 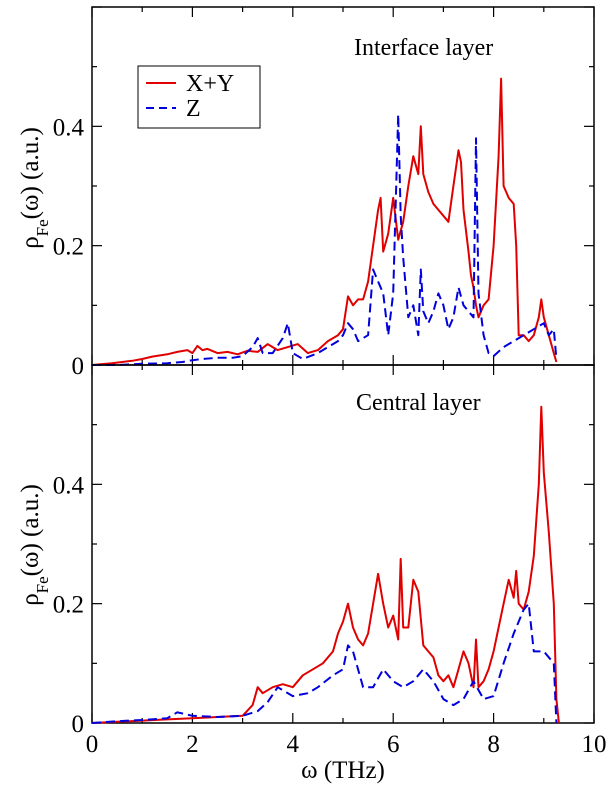 What do you see at coordinates (69, 127) in the screenshot?
I see `interface-y-tick-label: 0.4` at bounding box center [69, 127].